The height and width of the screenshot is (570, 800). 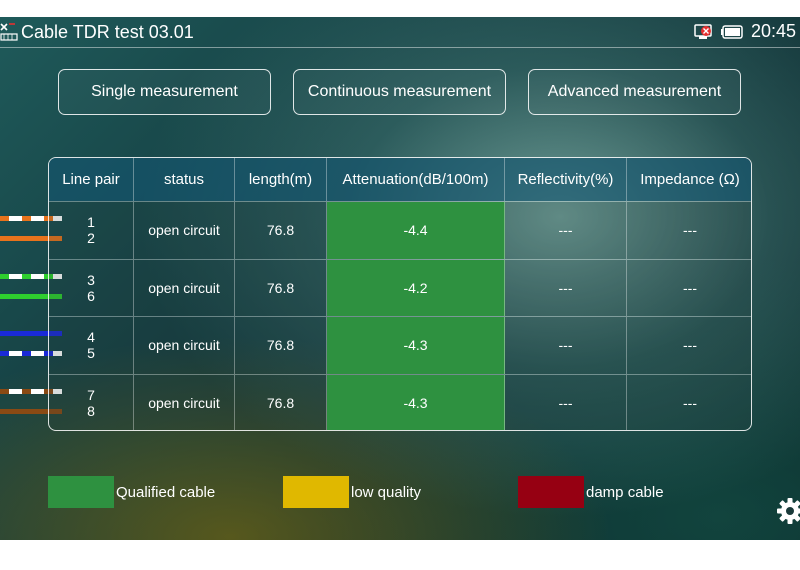 What do you see at coordinates (773, 31) in the screenshot?
I see `clock: 20:45` at bounding box center [773, 31].